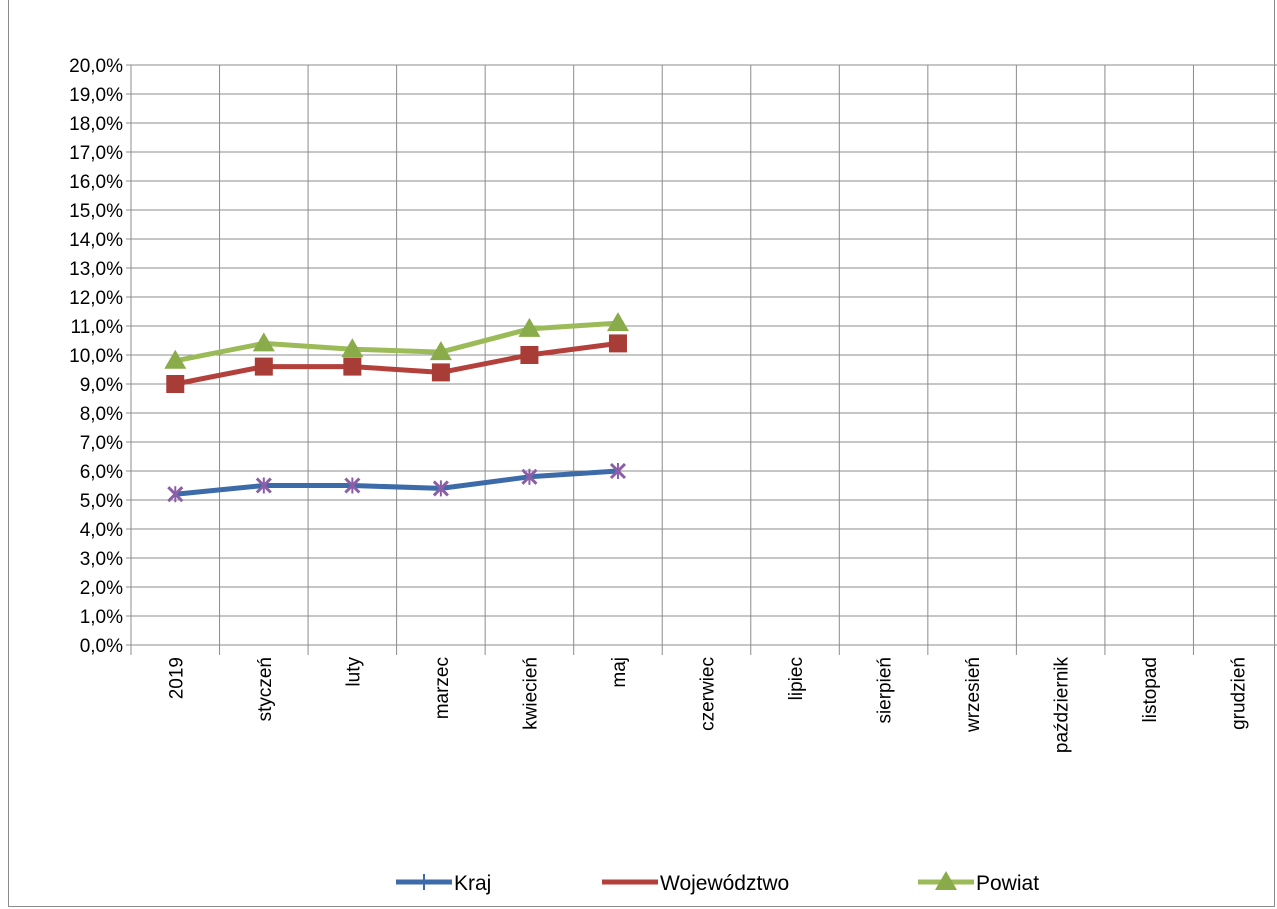 The image size is (1277, 909). What do you see at coordinates (101, 472) in the screenshot?
I see `y-tick-label: 6,0%` at bounding box center [101, 472].